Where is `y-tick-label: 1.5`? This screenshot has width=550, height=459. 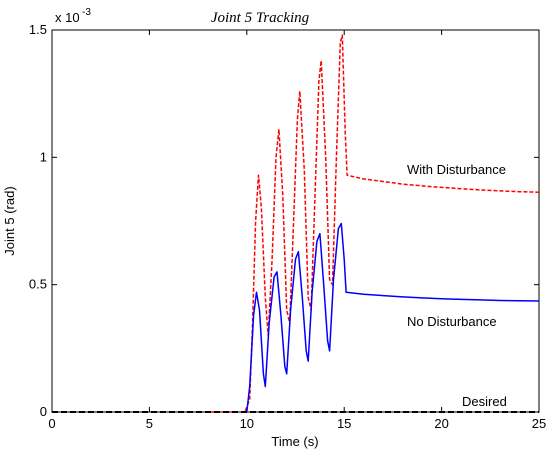 y-tick-label: 1.5 is located at coordinates (38, 29).